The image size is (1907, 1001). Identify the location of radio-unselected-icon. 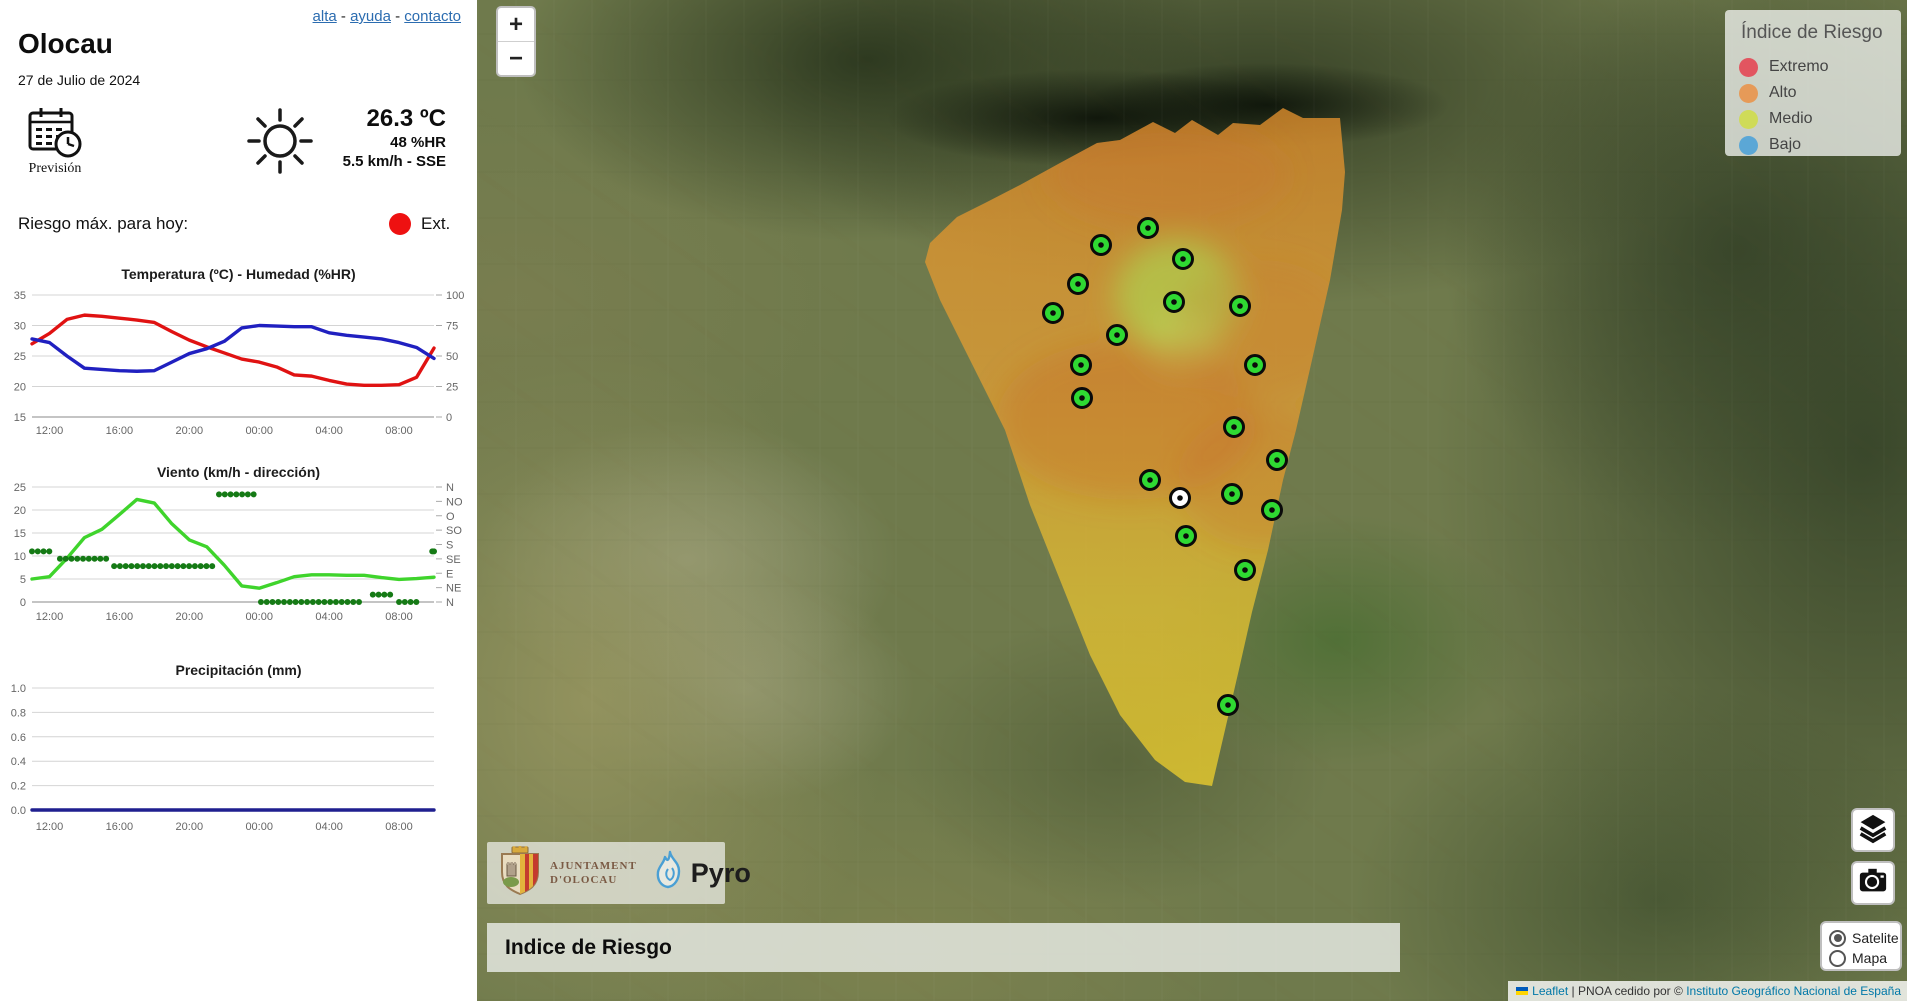
(1837, 958).